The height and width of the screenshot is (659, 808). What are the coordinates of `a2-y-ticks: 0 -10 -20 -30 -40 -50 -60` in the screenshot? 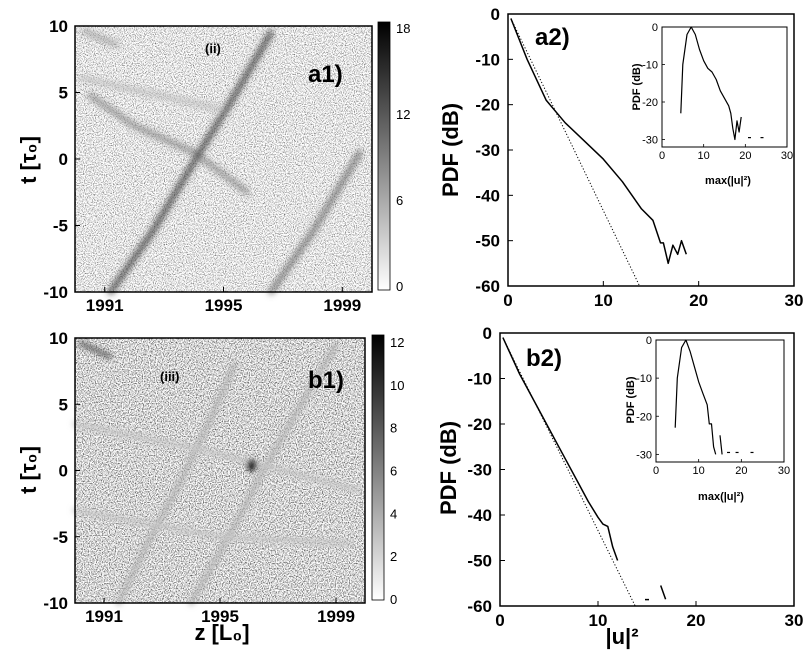 It's located at (494, 150).